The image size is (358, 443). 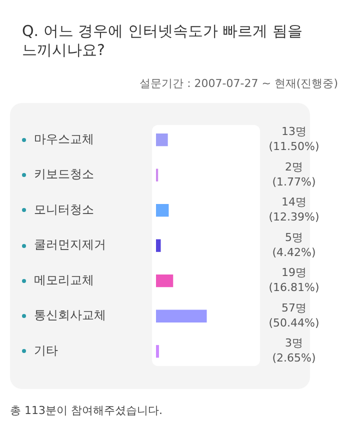 I want to click on chart-subtitle: 설문기간 : 2007-07-27 ~ 현재(진행중), so click(x=238, y=83).